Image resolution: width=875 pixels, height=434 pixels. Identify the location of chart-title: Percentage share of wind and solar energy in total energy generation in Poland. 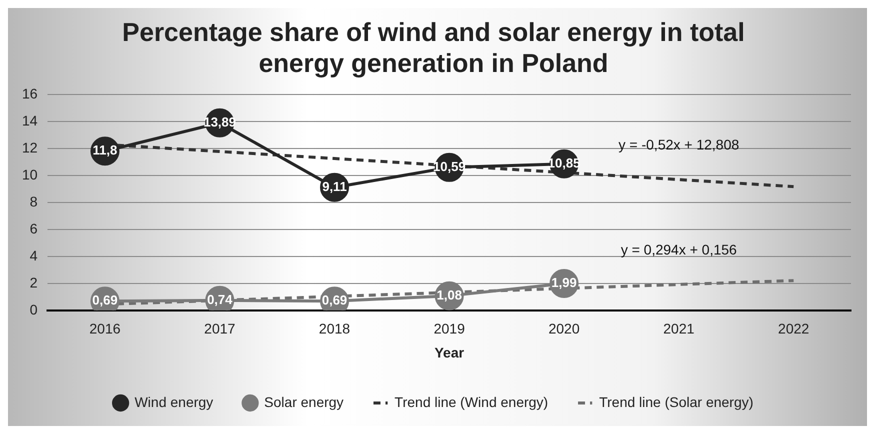
(433, 47).